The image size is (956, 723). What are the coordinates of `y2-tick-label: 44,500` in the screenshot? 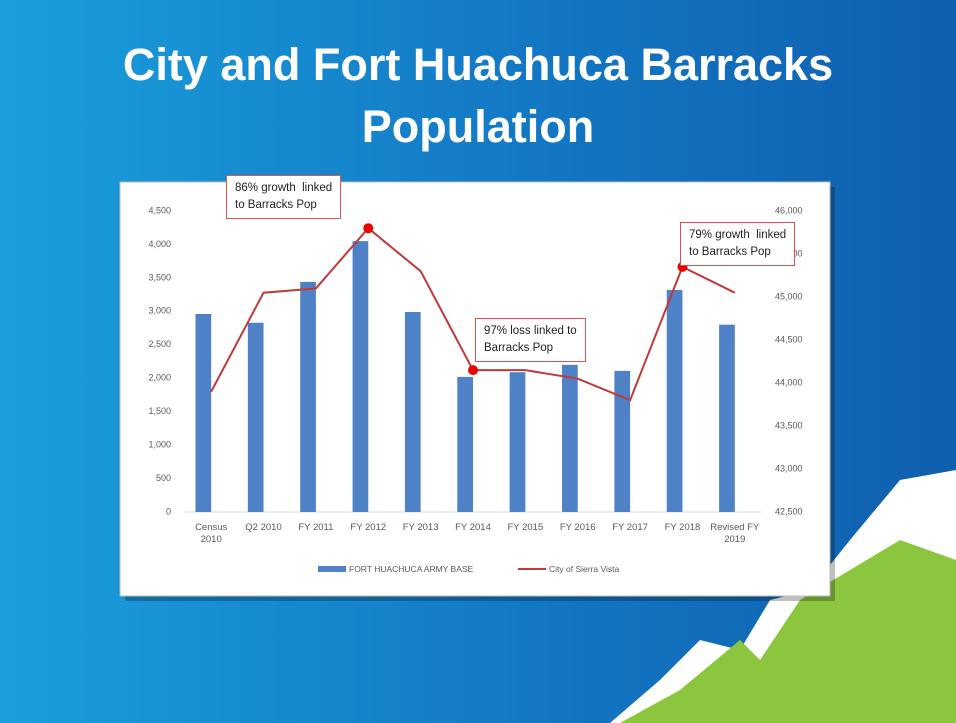 It's located at (789, 339).